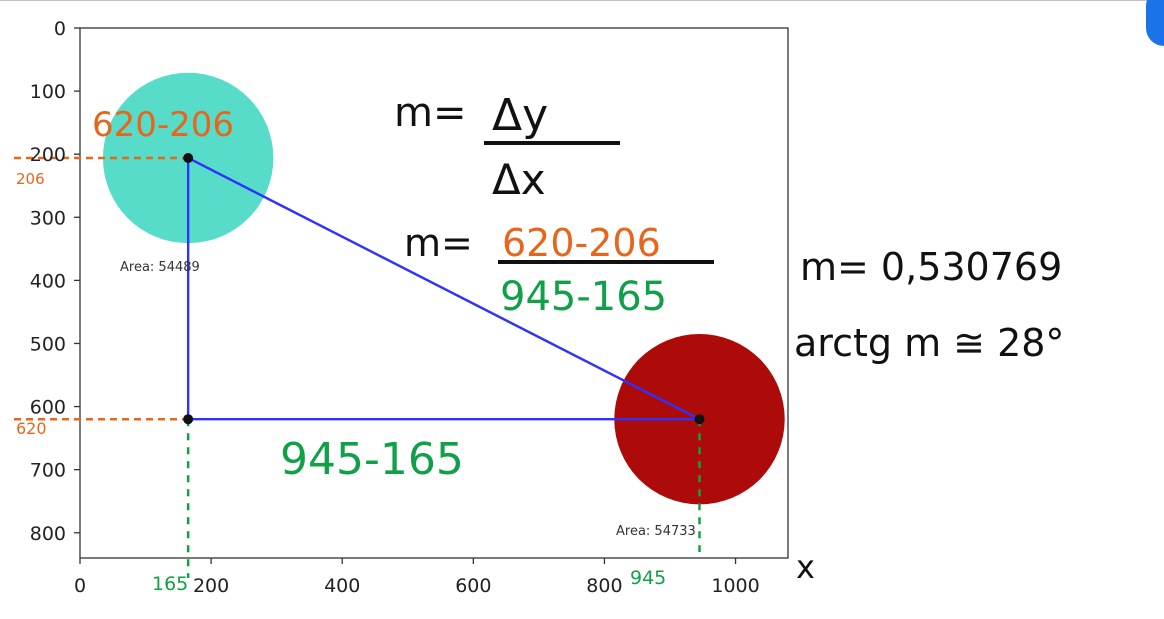 The height and width of the screenshot is (619, 1164). What do you see at coordinates (48, 408) in the screenshot?
I see `y-tick-label: 600` at bounding box center [48, 408].